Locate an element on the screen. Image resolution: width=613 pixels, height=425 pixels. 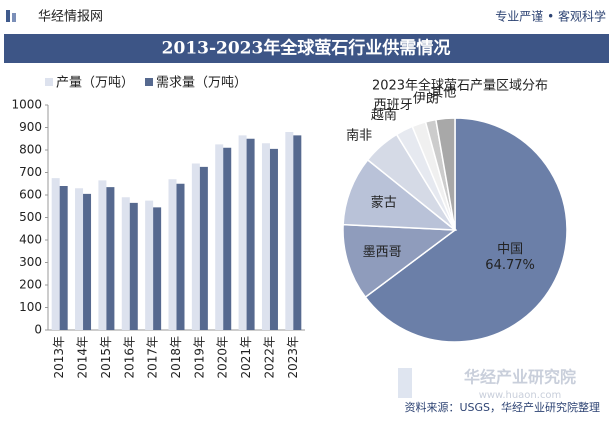
x-tick-label: 2023年 is located at coordinates (293, 357).